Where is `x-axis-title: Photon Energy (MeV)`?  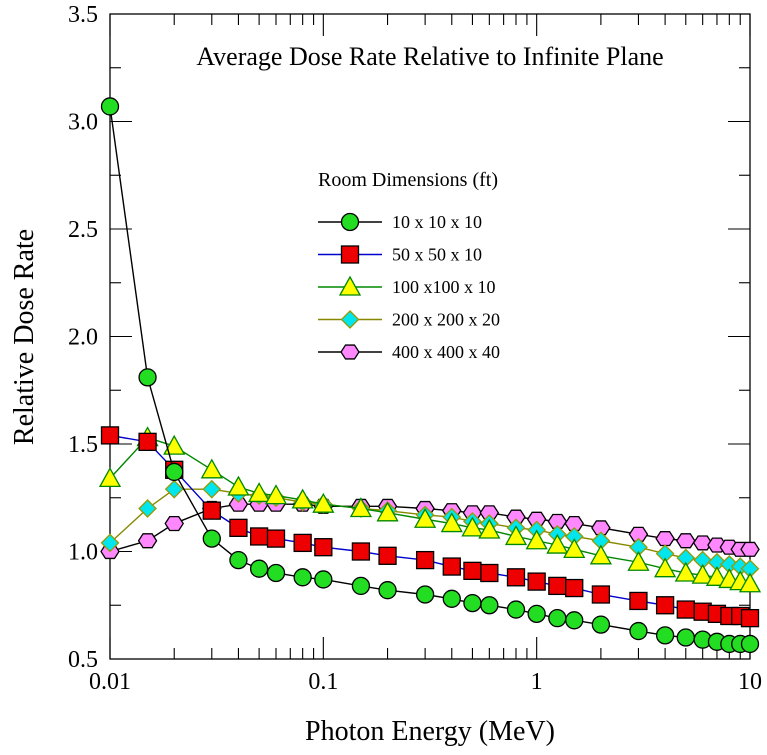
x-axis-title: Photon Energy (MeV) is located at coordinates (430, 731).